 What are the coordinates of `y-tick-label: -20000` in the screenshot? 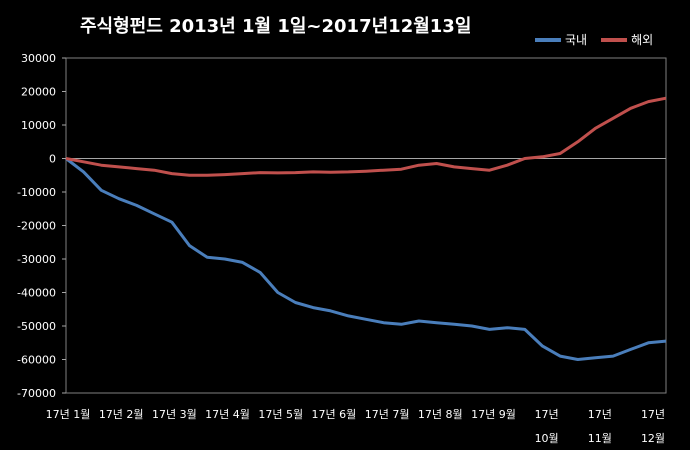 It's located at (36, 226).